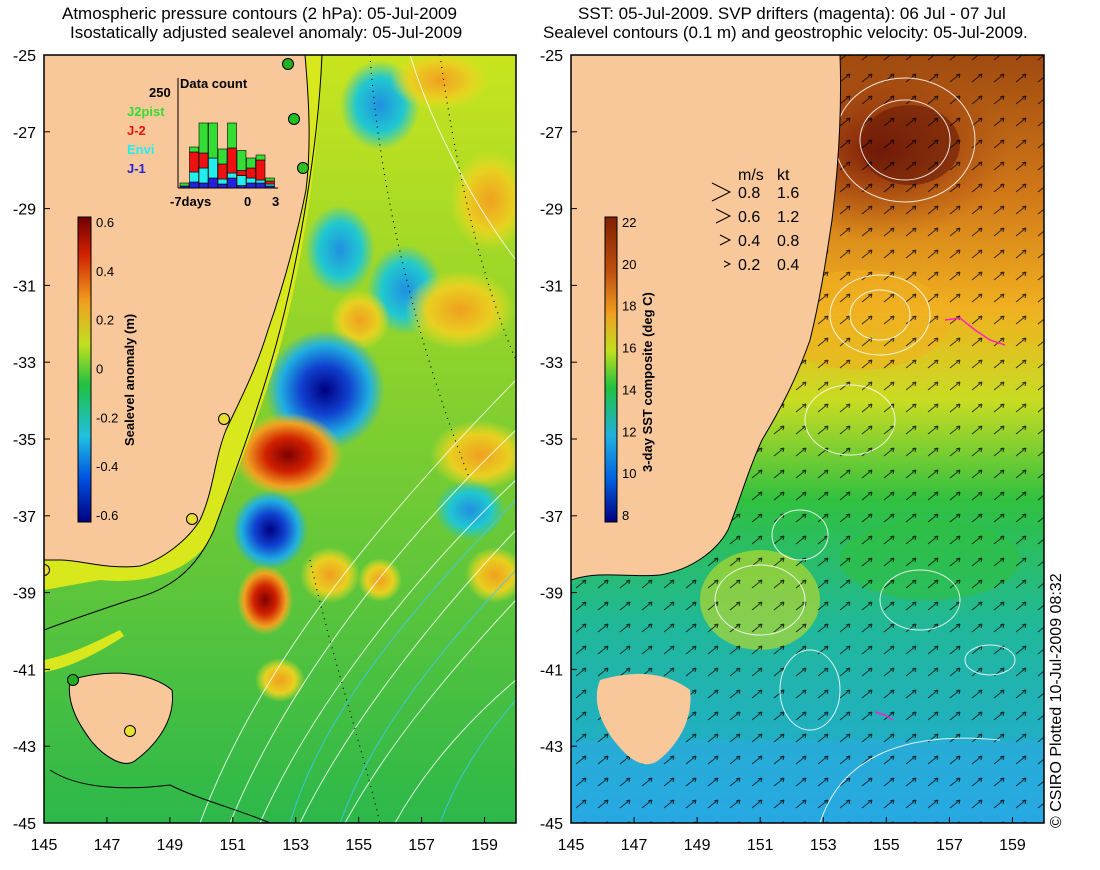 Image resolution: width=1100 pixels, height=870 pixels. Describe the element at coordinates (1056, 700) in the screenshot. I see `credit-text: © CSIRO Plotted 10-Jul-2009 08:32` at that location.